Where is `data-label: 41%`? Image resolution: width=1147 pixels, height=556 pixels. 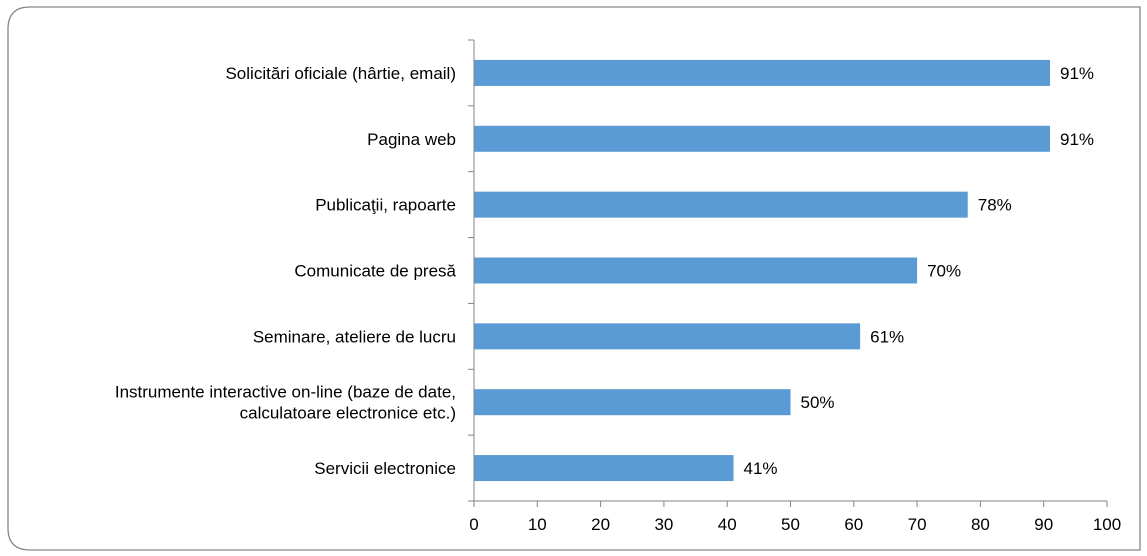
data-label: 41% is located at coordinates (761, 468).